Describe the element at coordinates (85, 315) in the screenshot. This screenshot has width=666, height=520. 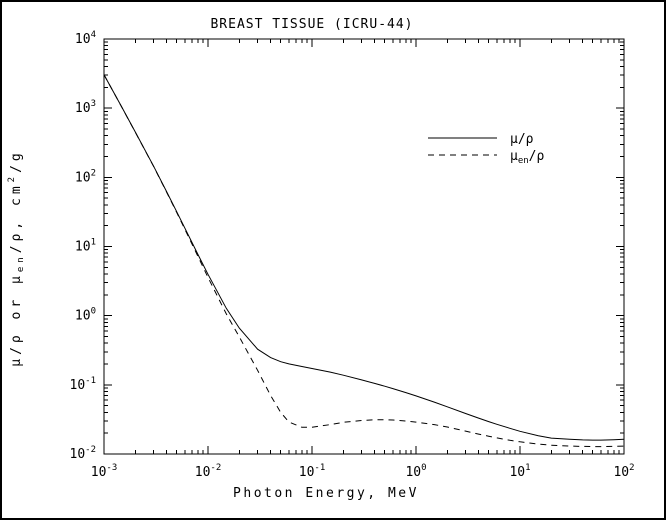
I see `y-tick-label: 10⁰` at that location.